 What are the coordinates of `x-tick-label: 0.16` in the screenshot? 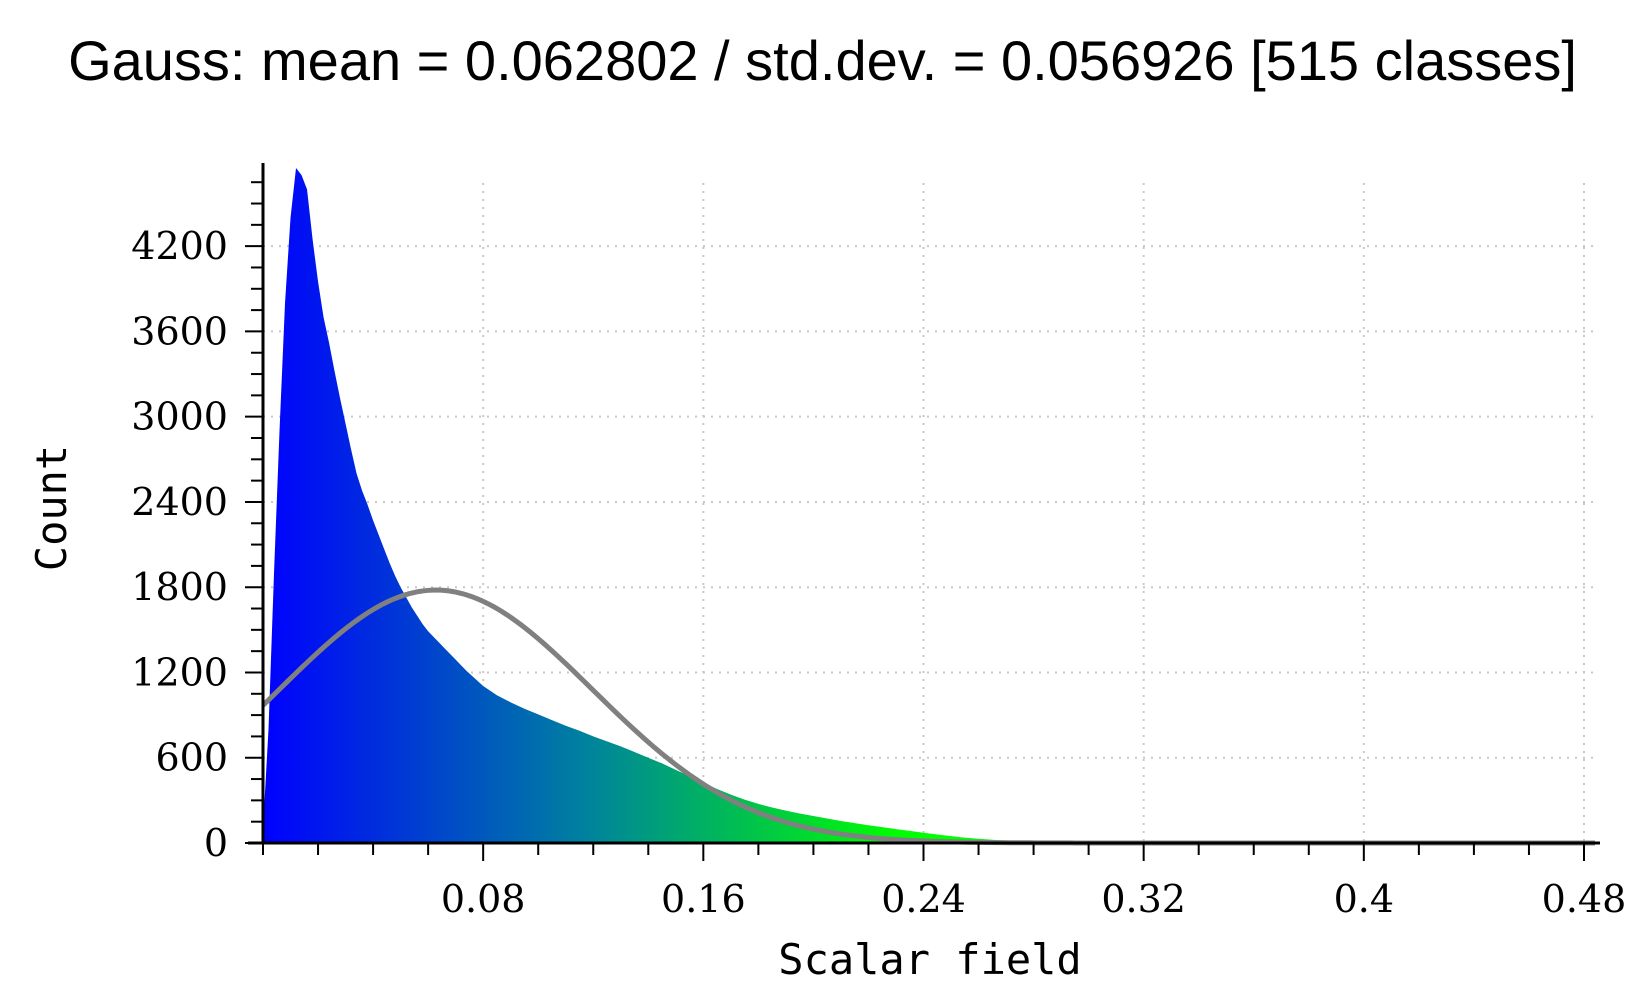 It's located at (703, 899).